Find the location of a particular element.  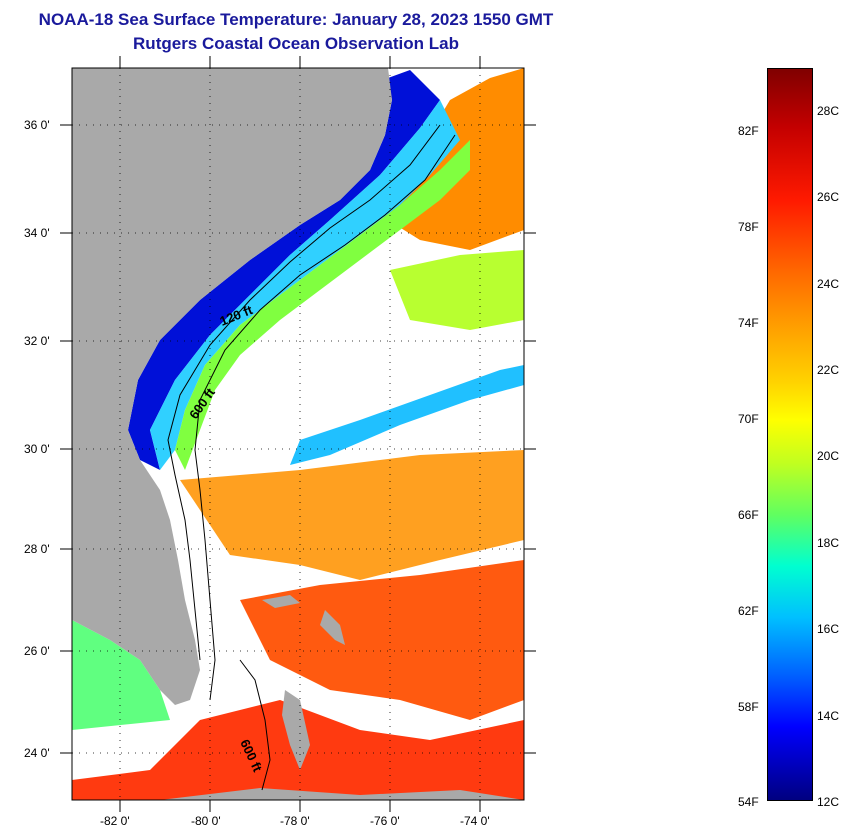

lat-label-28: 28 0' is located at coordinates (37, 549).